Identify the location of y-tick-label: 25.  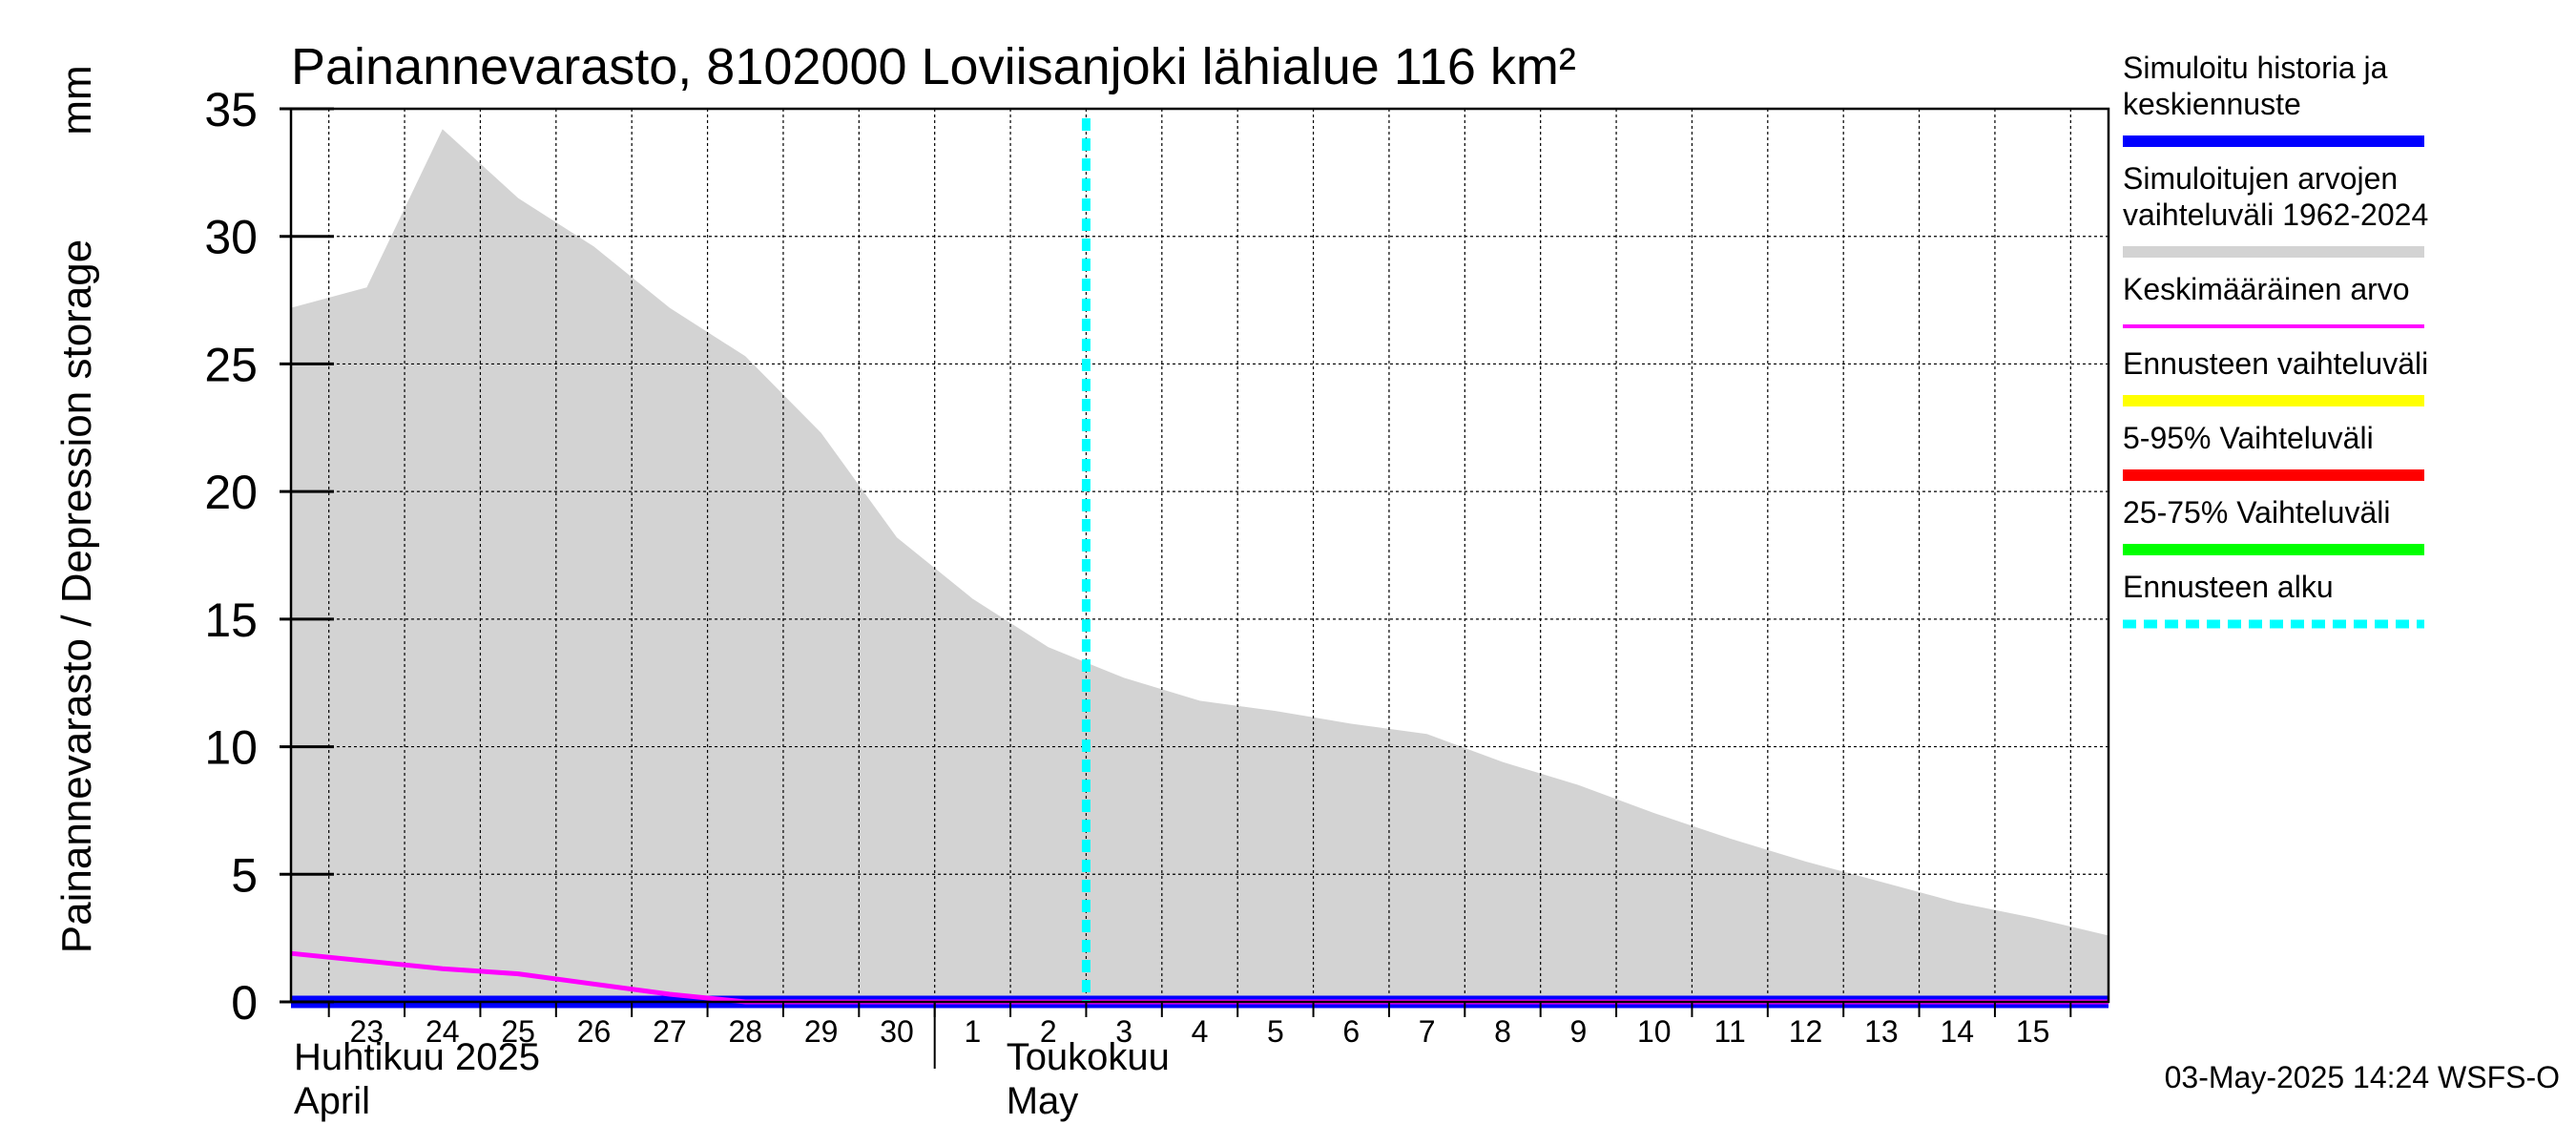
(231, 364).